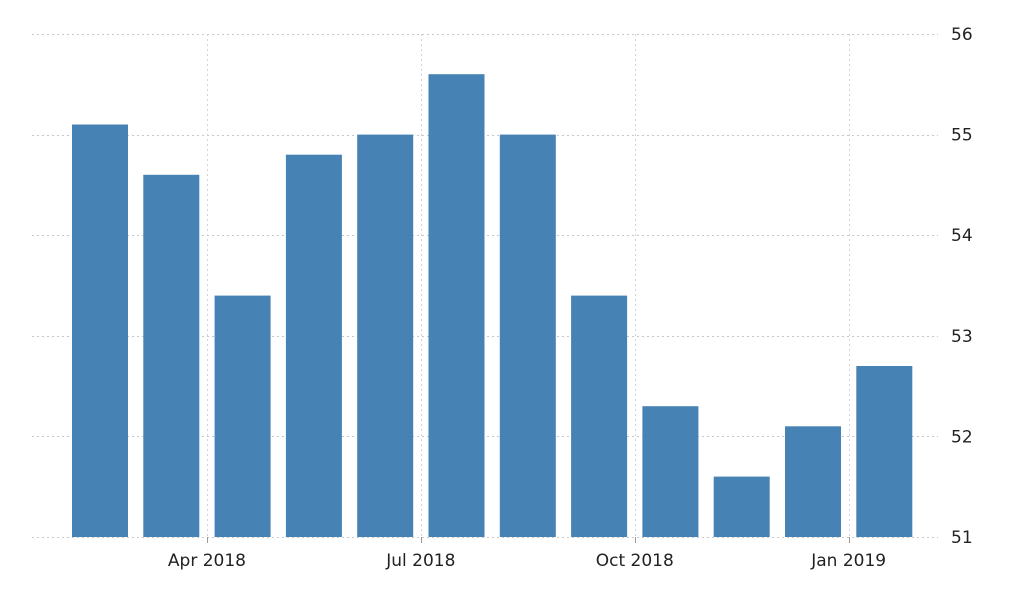 The width and height of the screenshot is (1024, 600). I want to click on x-tick-label: Jul 2018, so click(420, 561).